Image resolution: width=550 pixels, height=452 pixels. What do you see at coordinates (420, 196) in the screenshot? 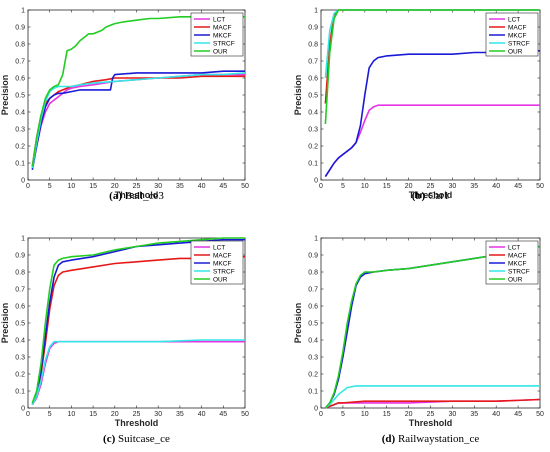
I see `caption-letter: (b)` at bounding box center [420, 196].